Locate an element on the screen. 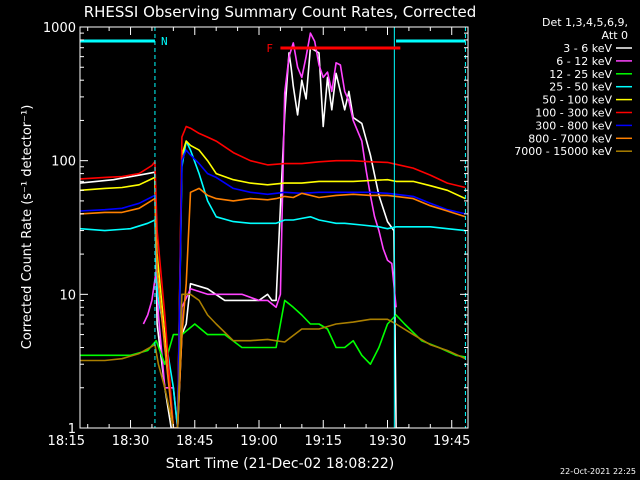 The image size is (640, 480). night-label: N is located at coordinates (164, 41).